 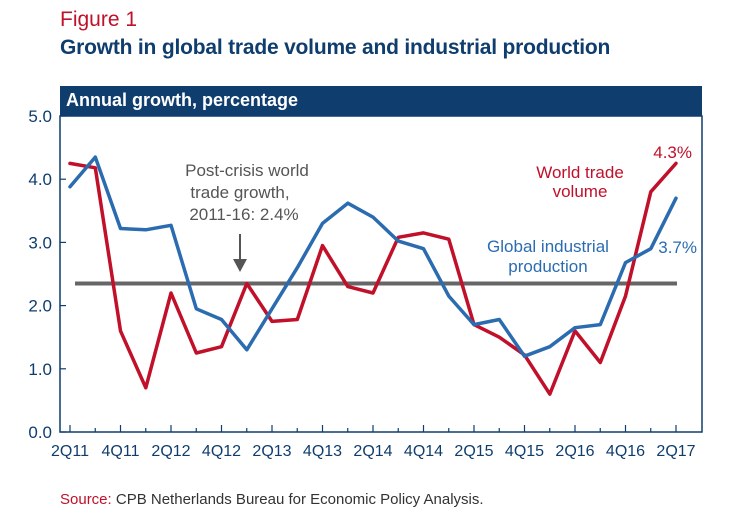 I want to click on figure-label: Figure 1, so click(x=99, y=19).